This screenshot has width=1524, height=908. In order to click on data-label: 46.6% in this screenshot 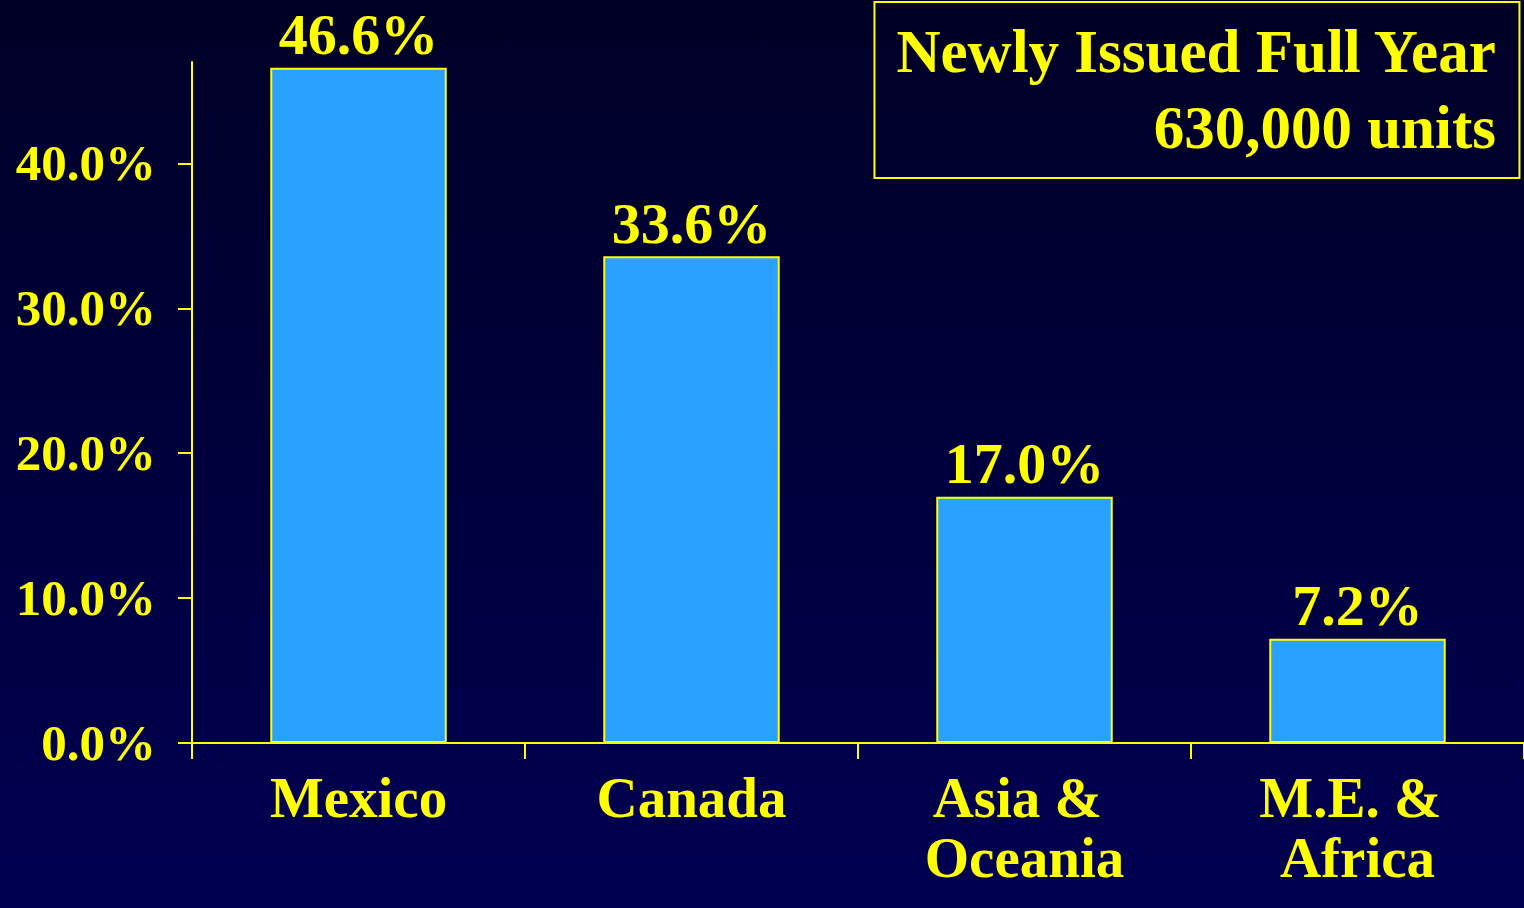, I will do `click(358, 35)`.